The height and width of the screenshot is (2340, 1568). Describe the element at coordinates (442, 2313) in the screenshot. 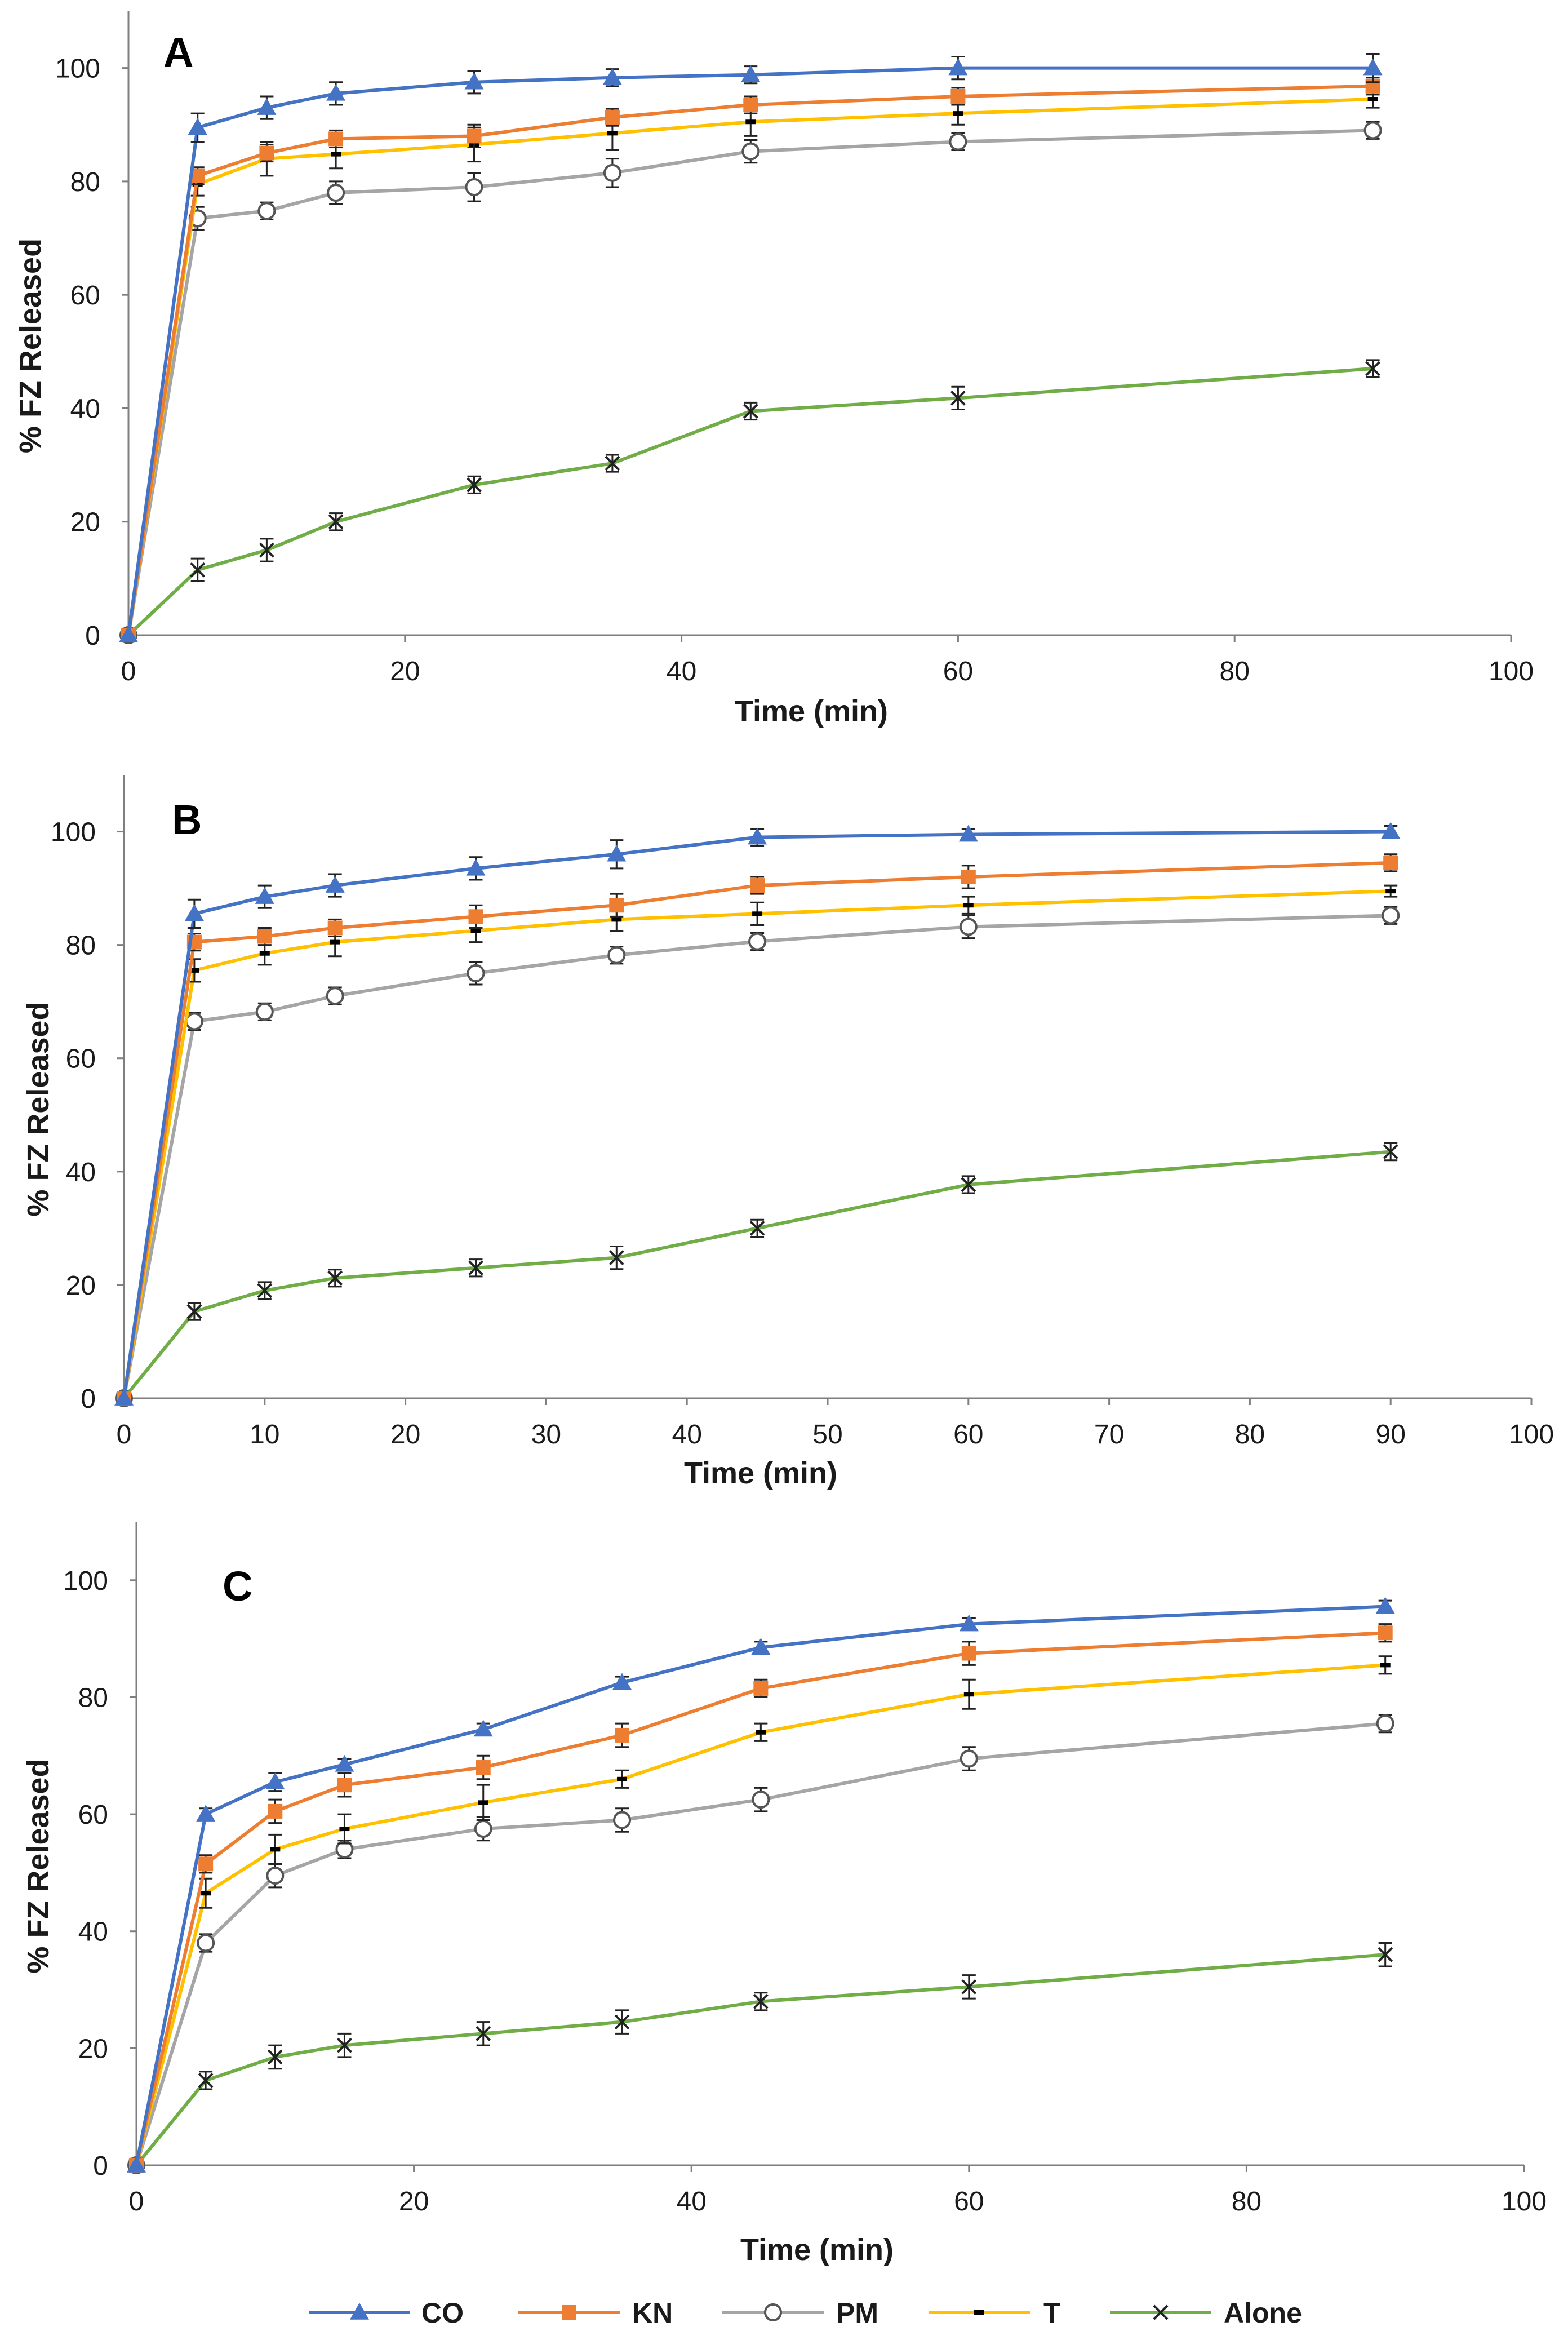

I see `legend-label-co: CO` at that location.